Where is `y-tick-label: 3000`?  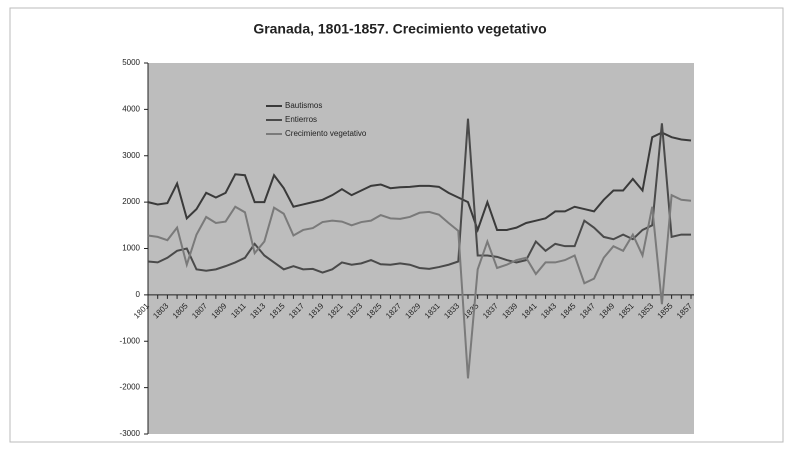 y-tick-label: 3000 is located at coordinates (131, 155).